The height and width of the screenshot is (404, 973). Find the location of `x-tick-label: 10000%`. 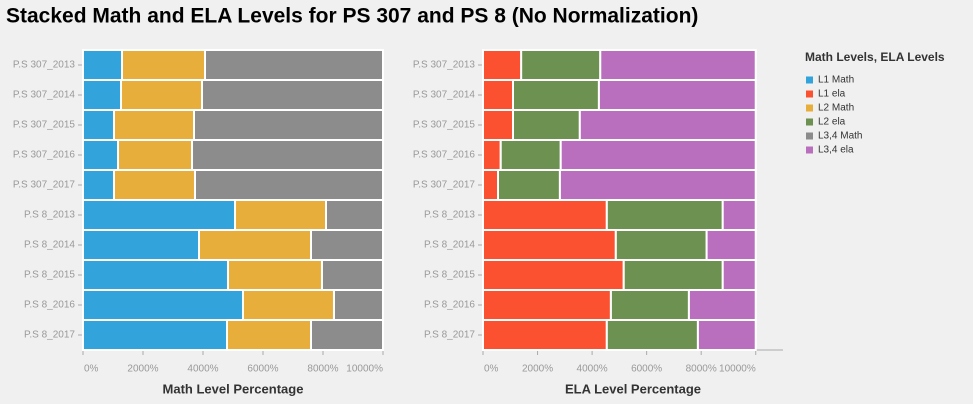

x-tick-label: 10000% is located at coordinates (737, 369).